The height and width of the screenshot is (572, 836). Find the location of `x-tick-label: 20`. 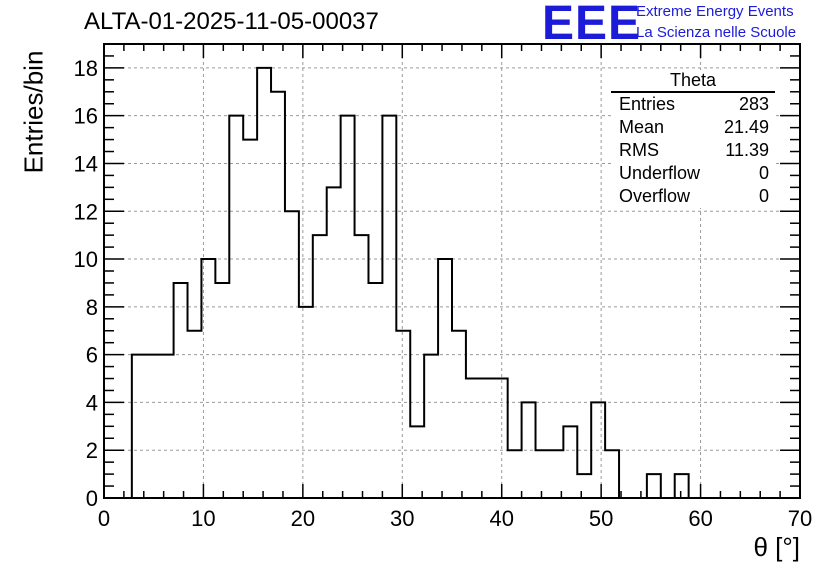

x-tick-label: 20 is located at coordinates (303, 518).